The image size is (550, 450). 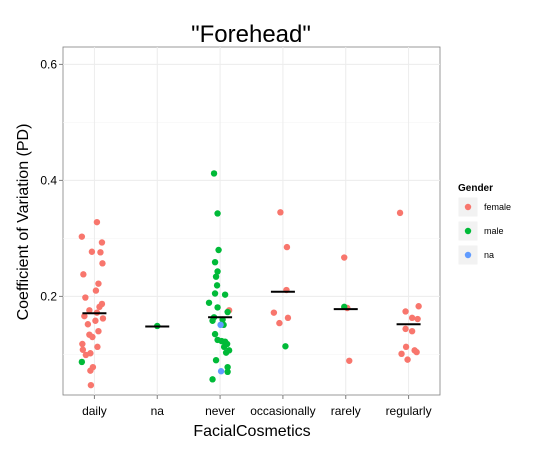 What do you see at coordinates (468, 207) in the screenshot?
I see `legend-key-female` at bounding box center [468, 207].